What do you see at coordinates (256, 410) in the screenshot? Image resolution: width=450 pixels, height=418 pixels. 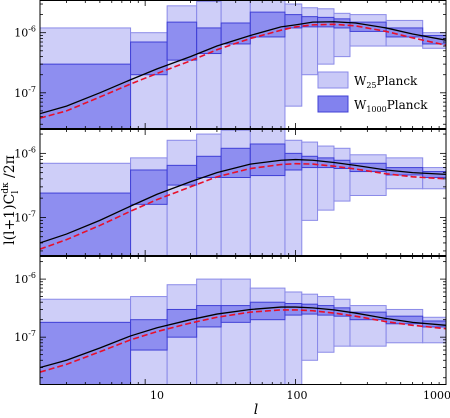 I see `x-axis-title: l` at bounding box center [256, 410].